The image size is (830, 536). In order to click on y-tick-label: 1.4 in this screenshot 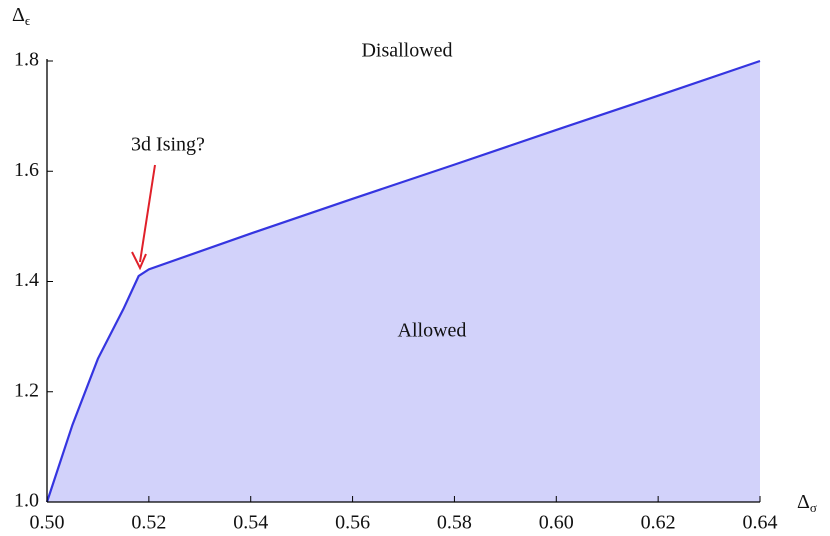, I will do `click(26, 280)`.